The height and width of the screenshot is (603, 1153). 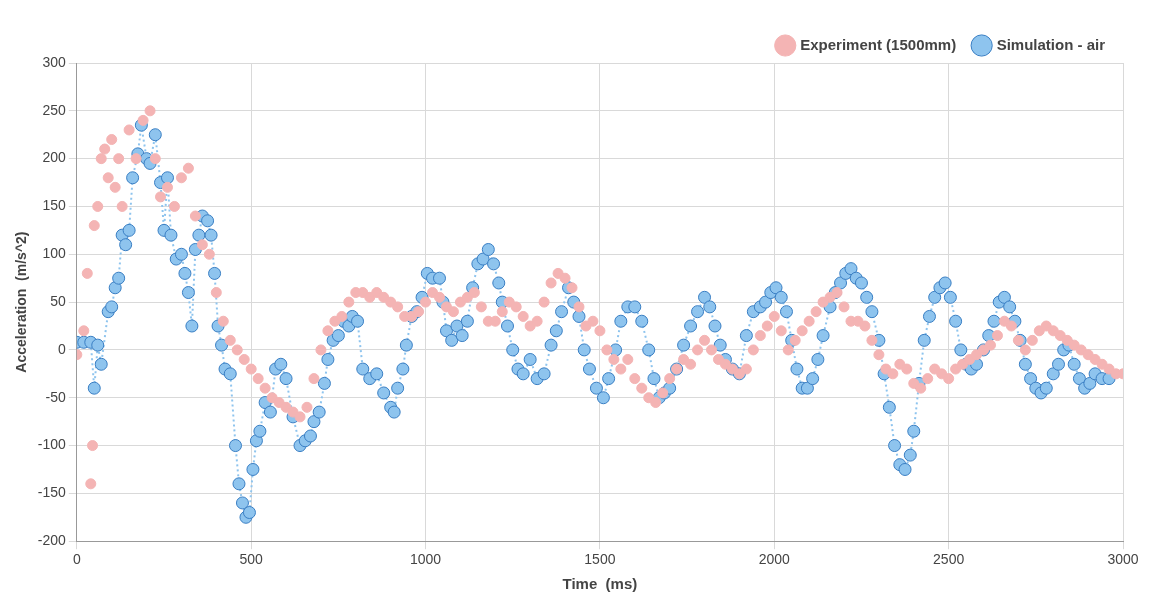 What do you see at coordinates (54, 109) in the screenshot?
I see `y-tick-label: 250` at bounding box center [54, 109].